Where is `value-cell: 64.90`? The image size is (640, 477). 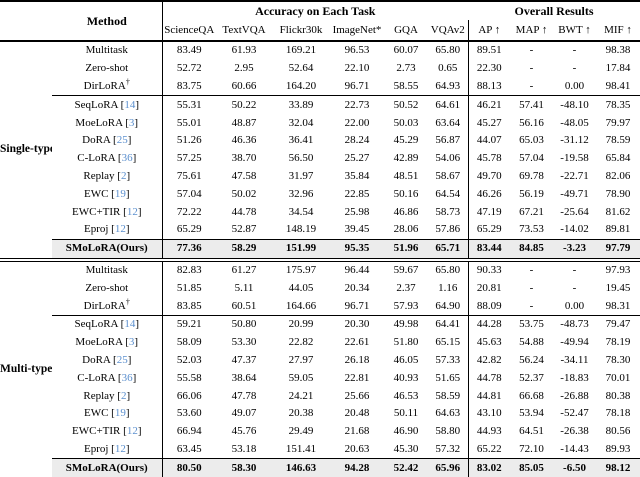
value-cell: 64.90 is located at coordinates (448, 305).